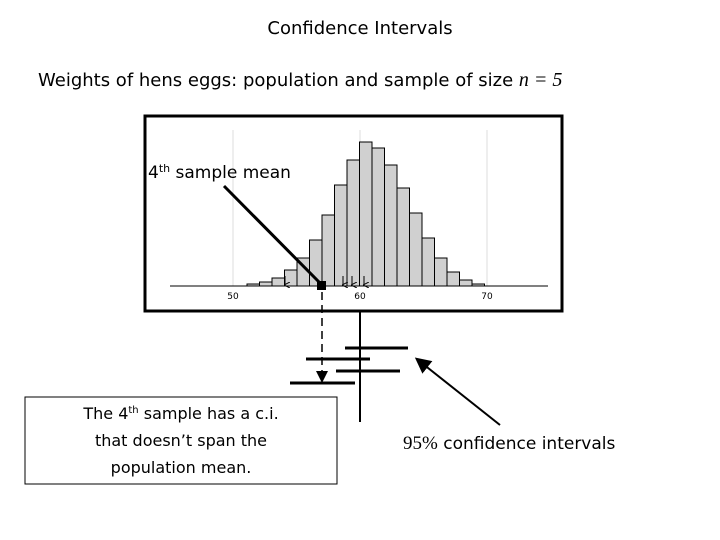 Image resolution: width=720 pixels, height=540 pixels. I want to click on note-line: that doesn’t span the, so click(181, 440).